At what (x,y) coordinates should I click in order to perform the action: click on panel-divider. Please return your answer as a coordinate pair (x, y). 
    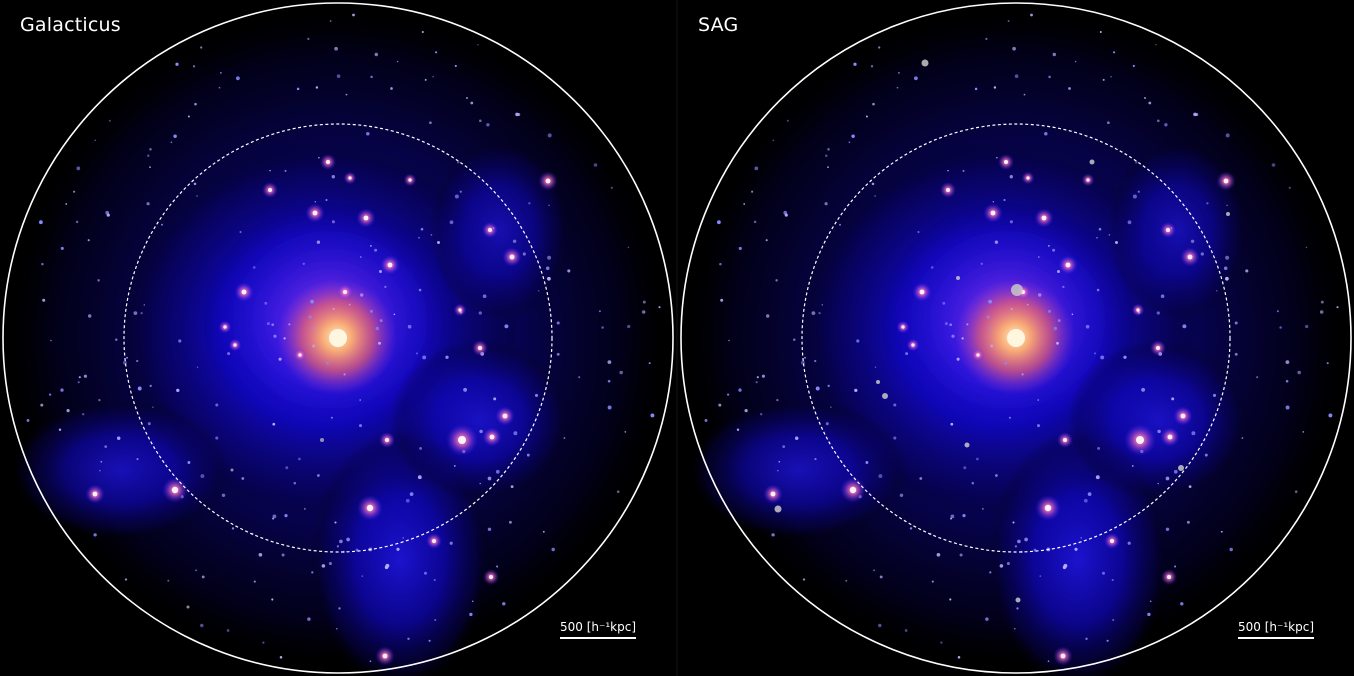
    Looking at the image, I should click on (677, 338).